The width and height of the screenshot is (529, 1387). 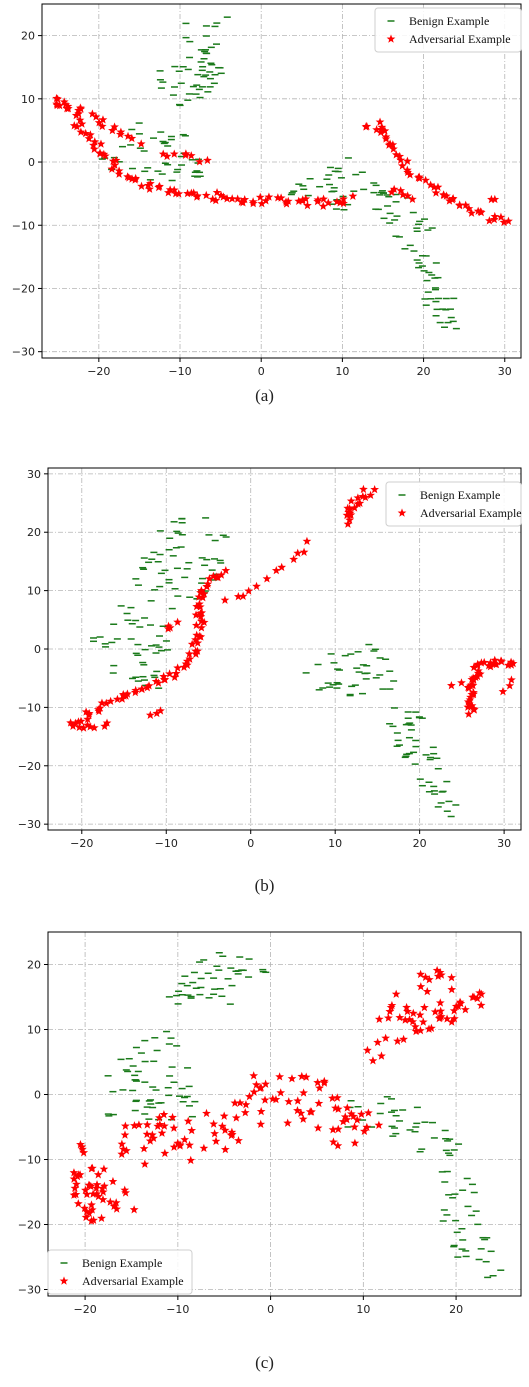 What do you see at coordinates (64, 1280) in the screenshot?
I see `legend-adversarial-marker` at bounding box center [64, 1280].